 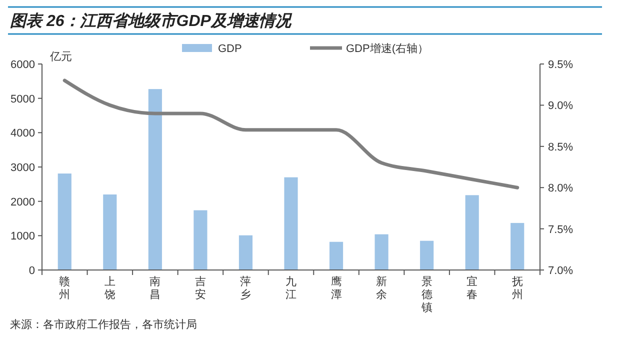 What do you see at coordinates (561, 106) in the screenshot?
I see `y2-tick-label: 9.0%` at bounding box center [561, 106].